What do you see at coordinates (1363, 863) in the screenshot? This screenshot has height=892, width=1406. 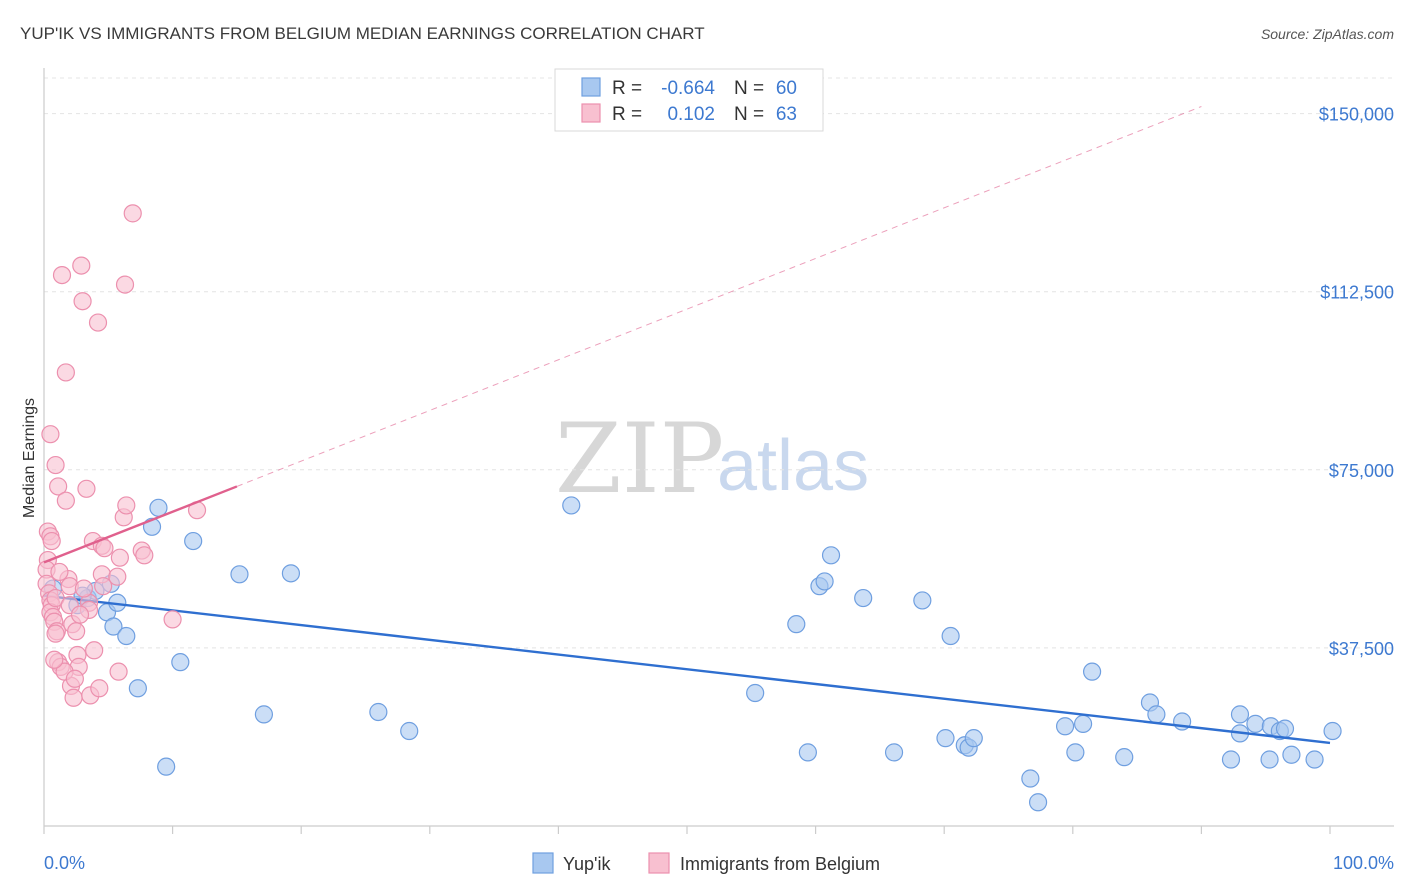 I see `x-tick-label-max: 100.0%` at bounding box center [1363, 863].